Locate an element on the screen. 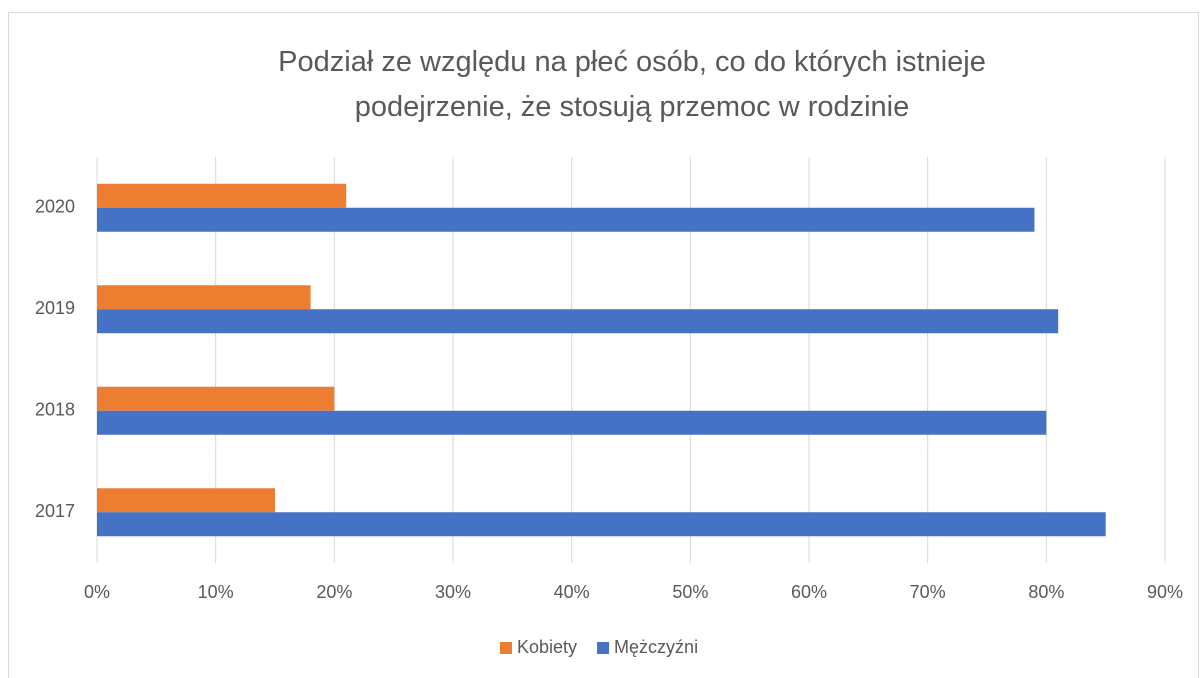 The width and height of the screenshot is (1202, 678). x-tick-label: 0% is located at coordinates (97, 592).